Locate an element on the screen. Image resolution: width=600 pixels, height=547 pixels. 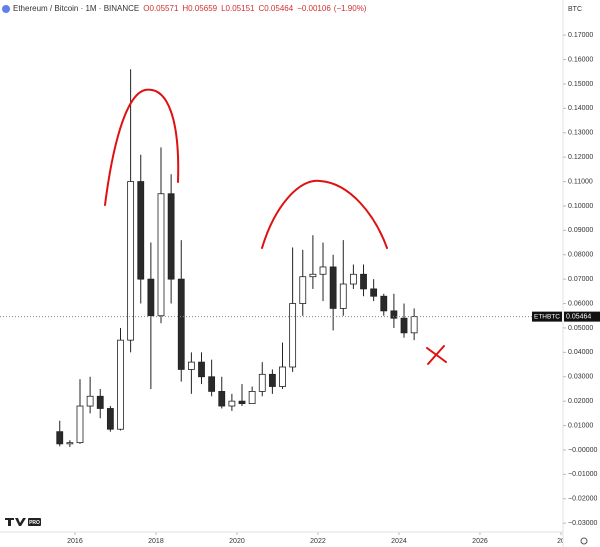
y-tick-label: 0.14000 is located at coordinates (580, 108).